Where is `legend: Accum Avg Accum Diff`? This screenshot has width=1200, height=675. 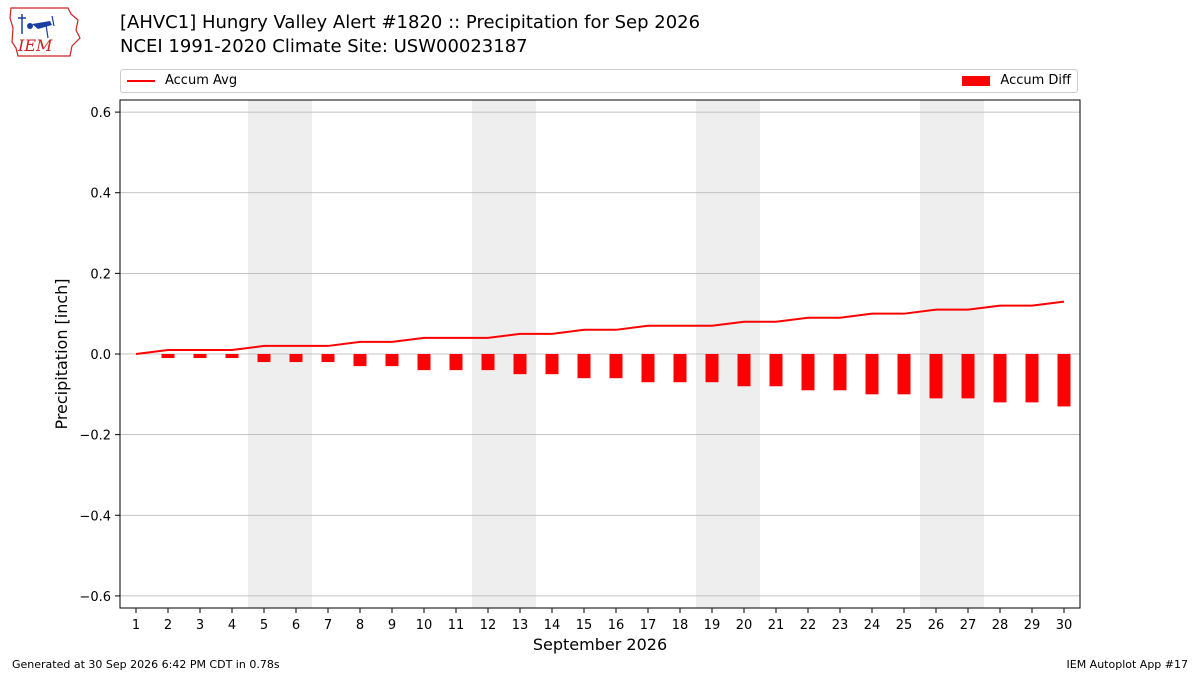
legend: Accum Avg Accum Diff is located at coordinates (599, 81).